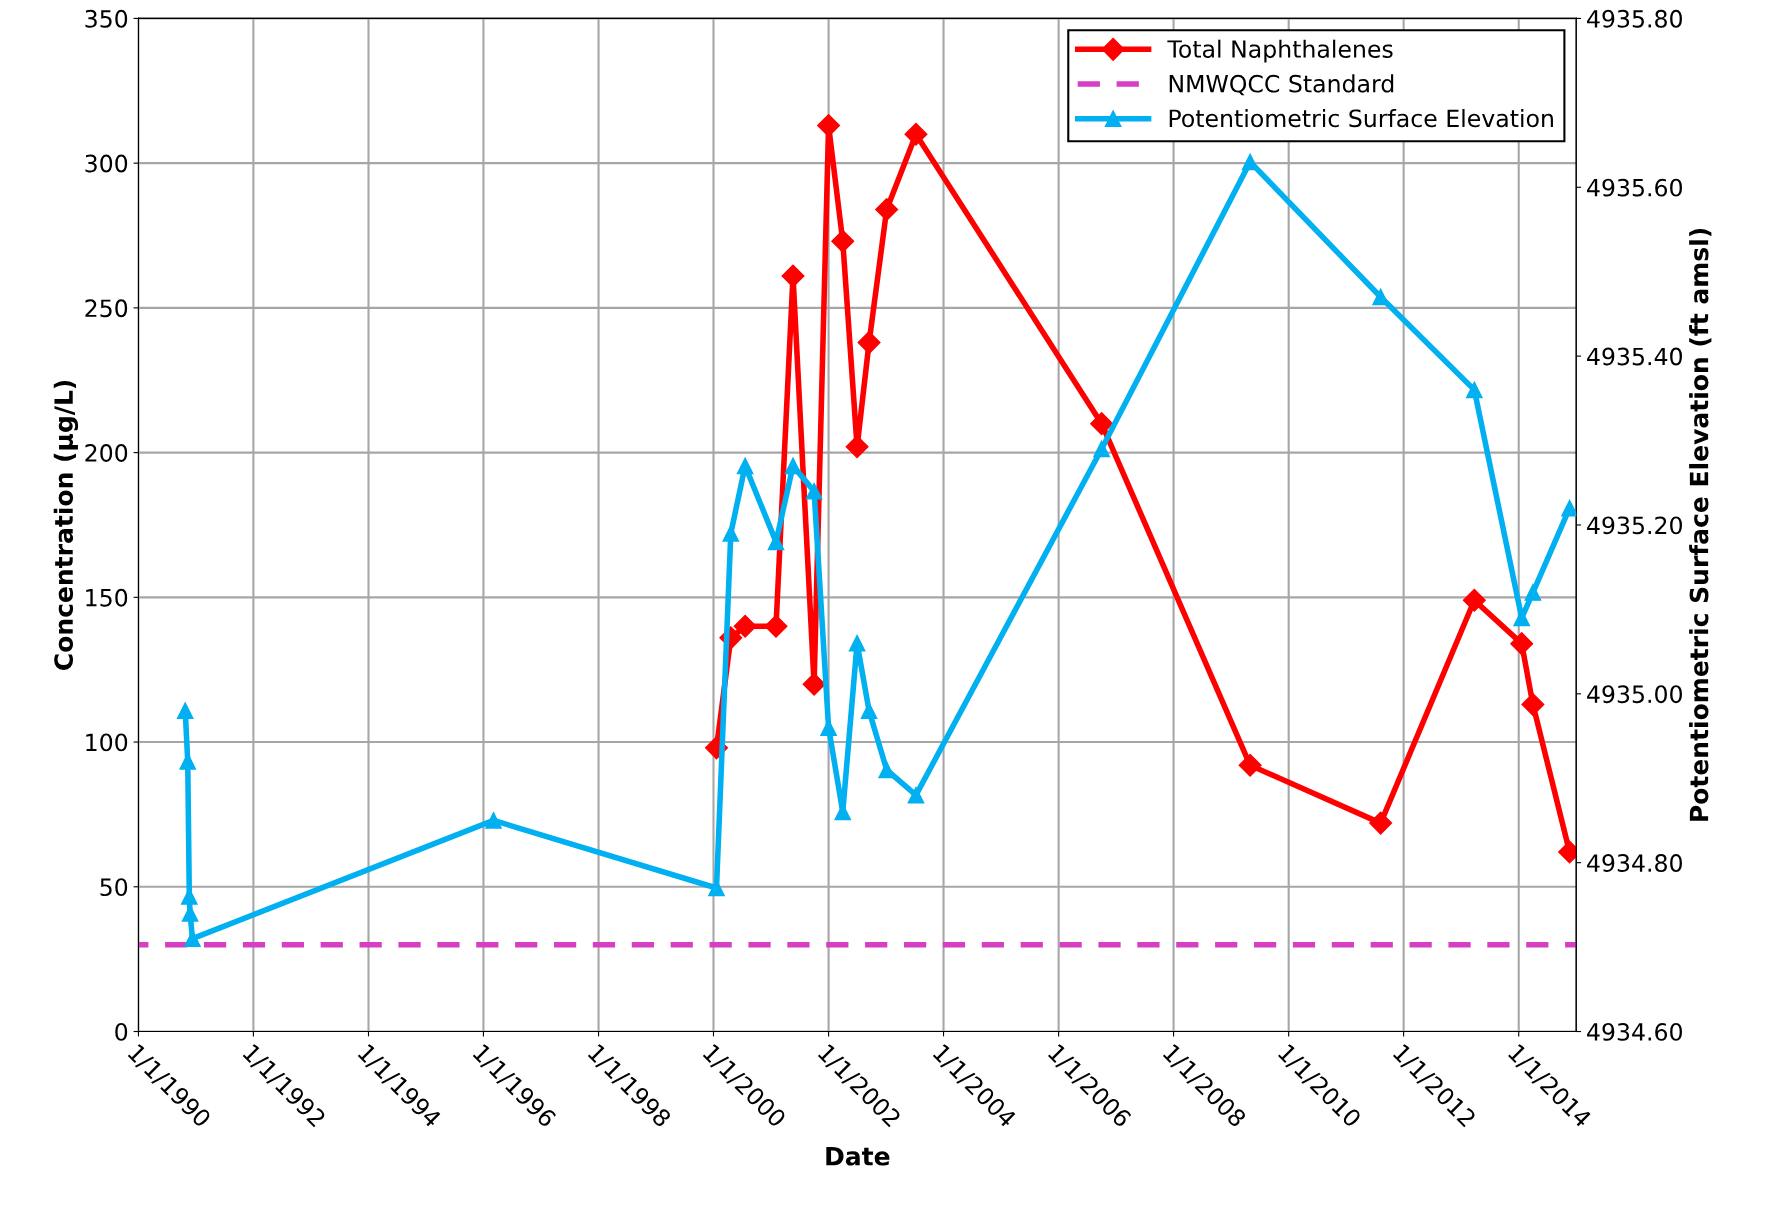 This screenshot has width=1775, height=1228. I want to click on y-tick-label: 100, so click(107, 742).